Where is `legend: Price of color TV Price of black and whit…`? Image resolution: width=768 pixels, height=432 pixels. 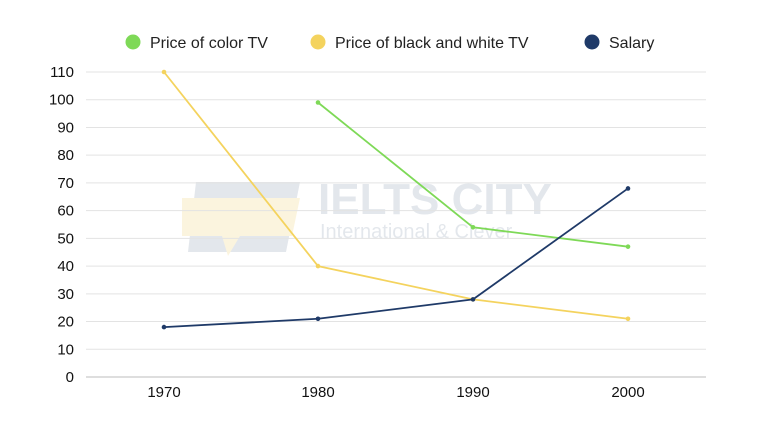 legend: Price of color TV Price of black and whit… is located at coordinates (389, 43).